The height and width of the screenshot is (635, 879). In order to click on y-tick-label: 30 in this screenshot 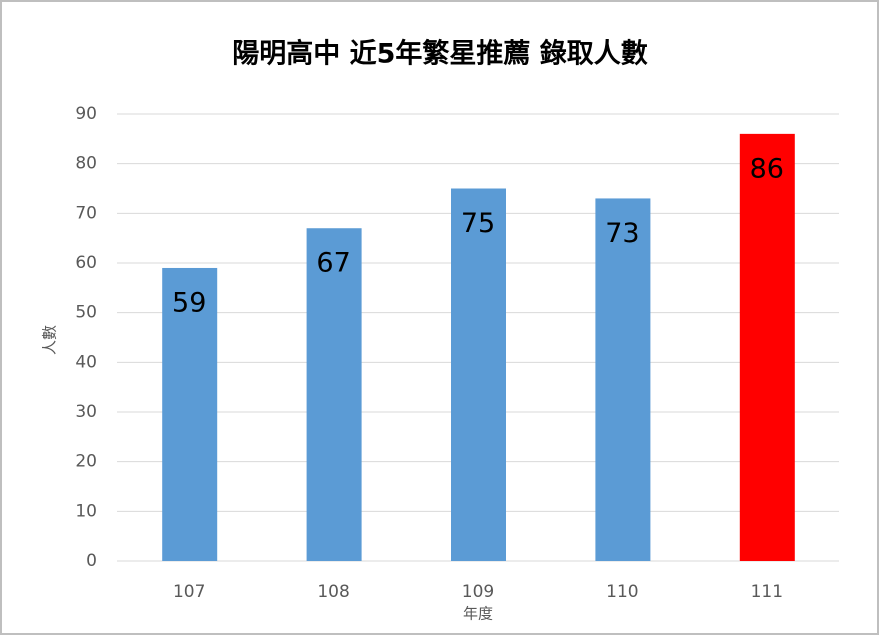, I will do `click(86, 412)`.